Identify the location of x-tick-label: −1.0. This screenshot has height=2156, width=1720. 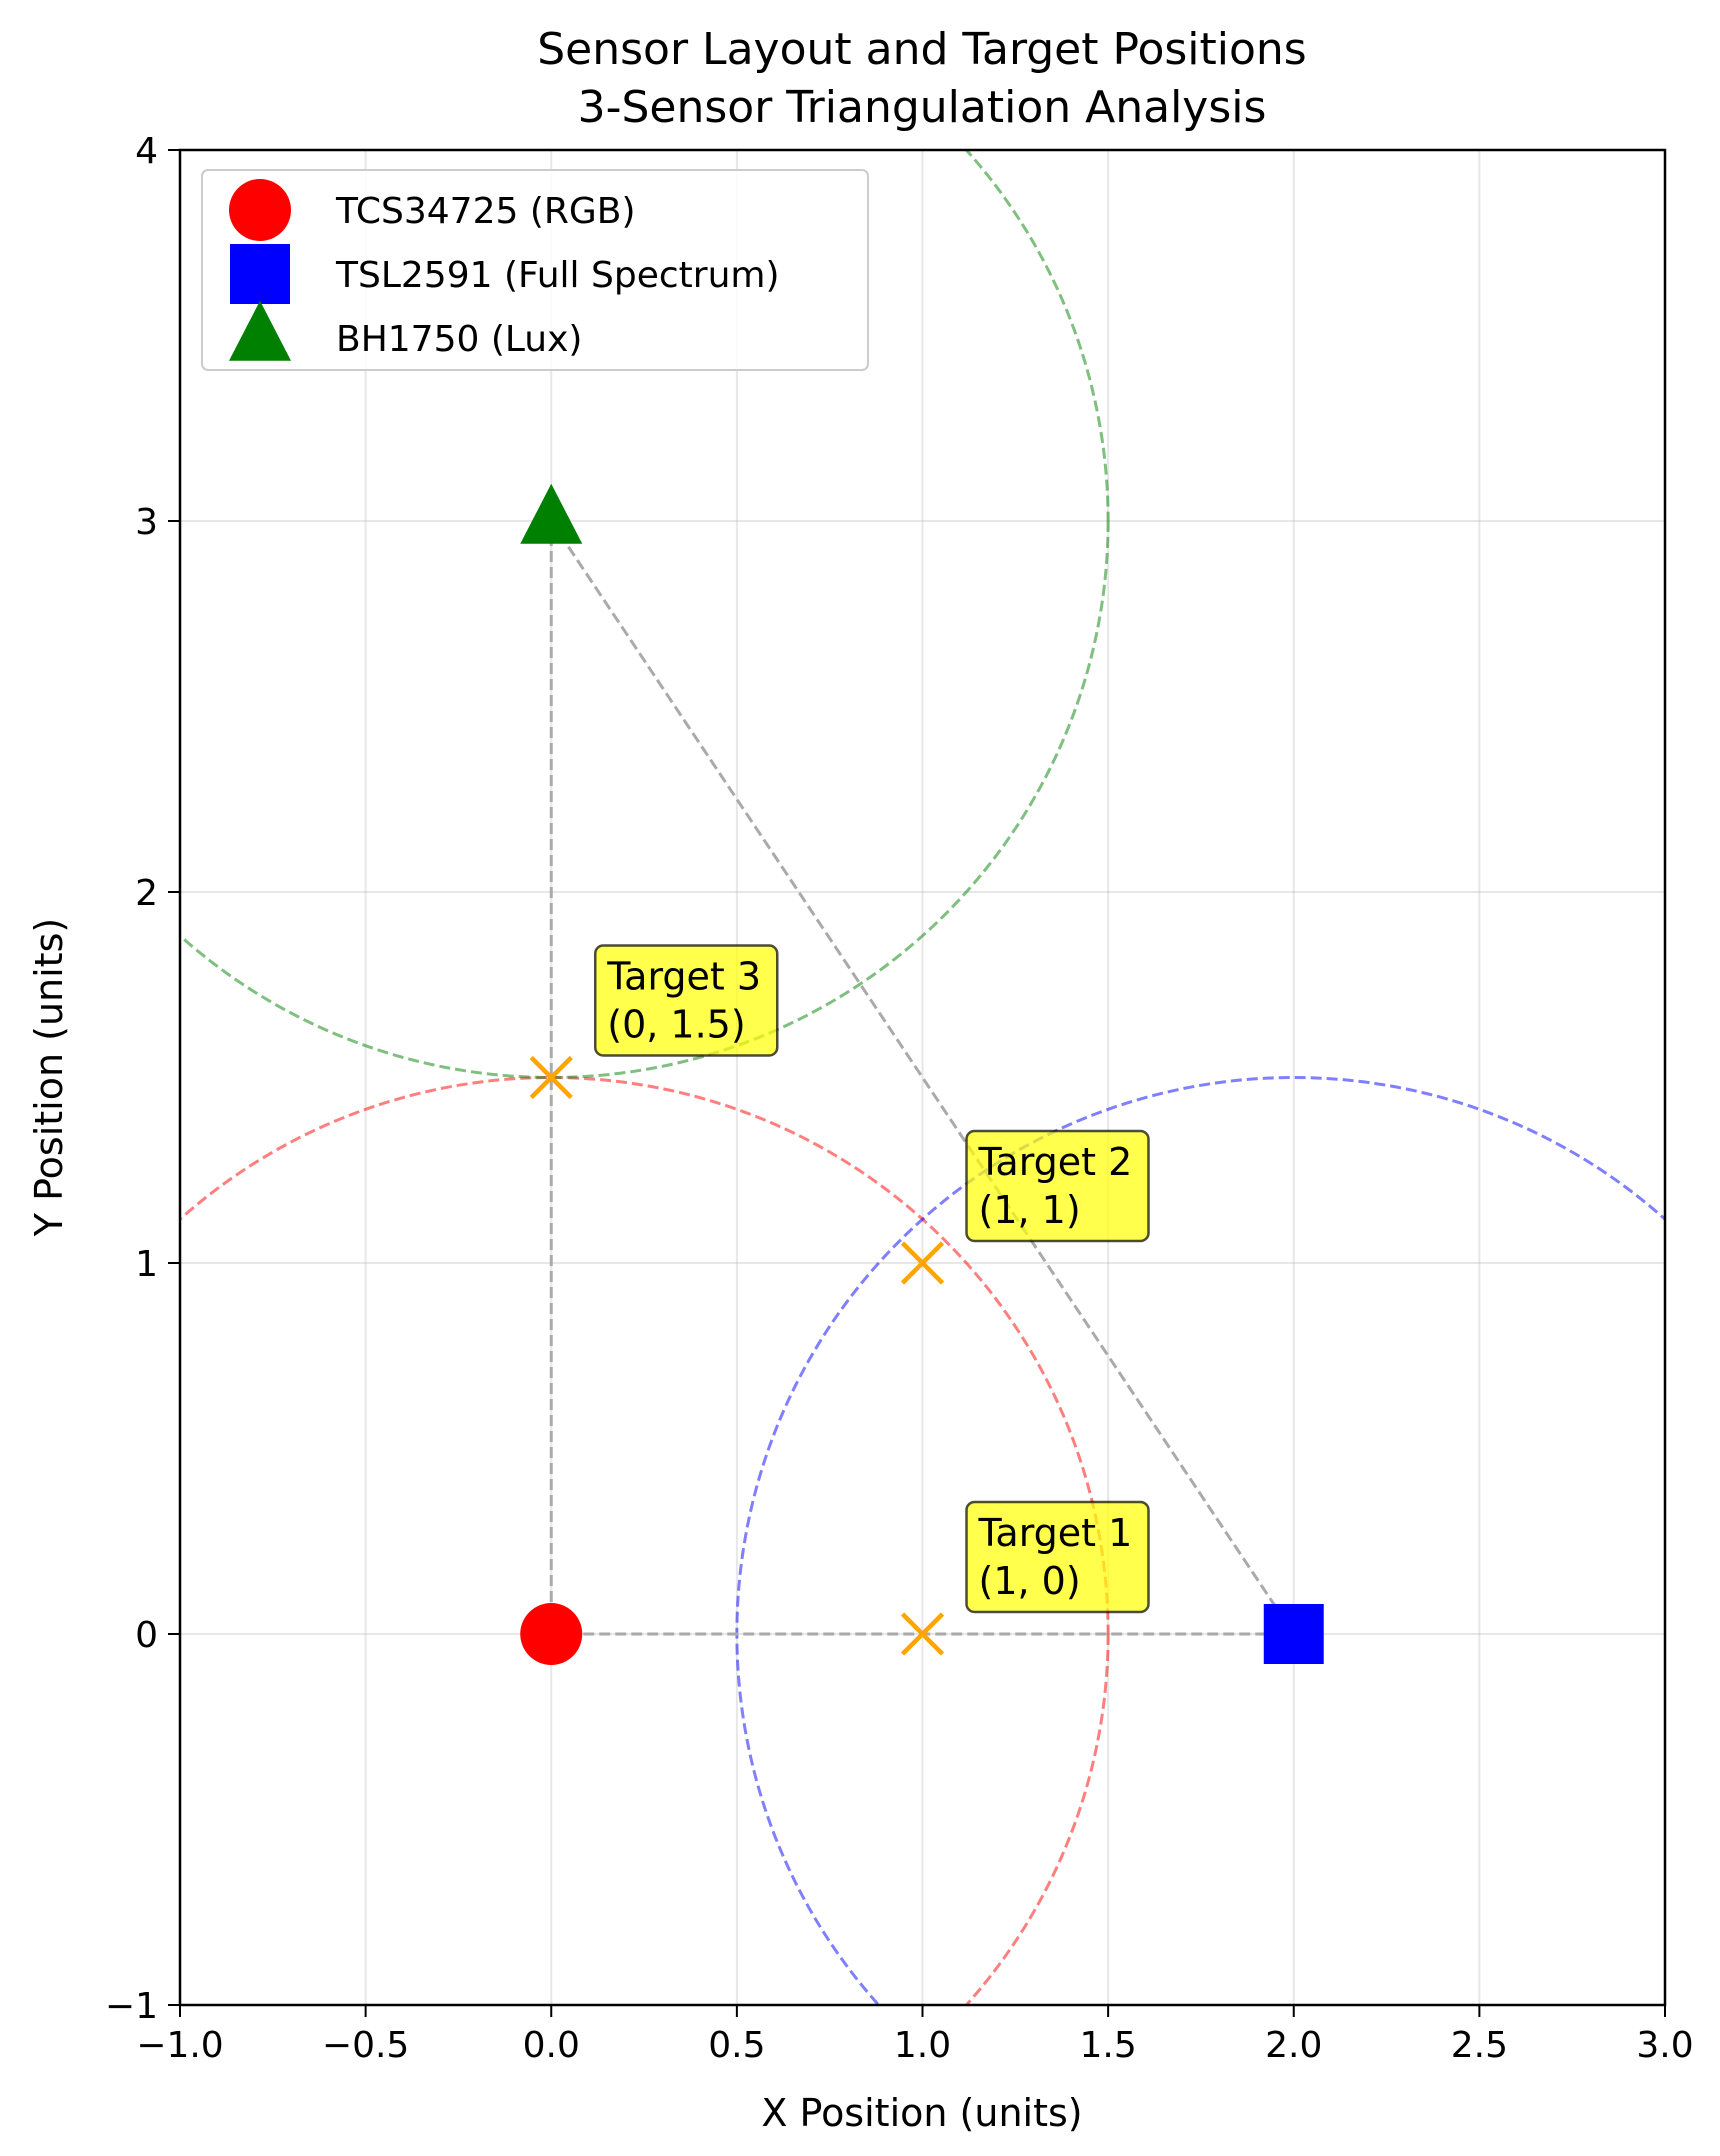
(179, 2045).